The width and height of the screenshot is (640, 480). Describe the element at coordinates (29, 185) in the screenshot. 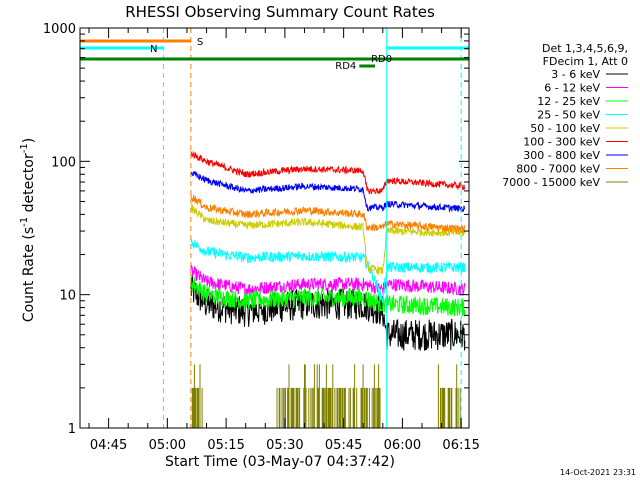

I see `y-axis-label-mid: detector` at that location.